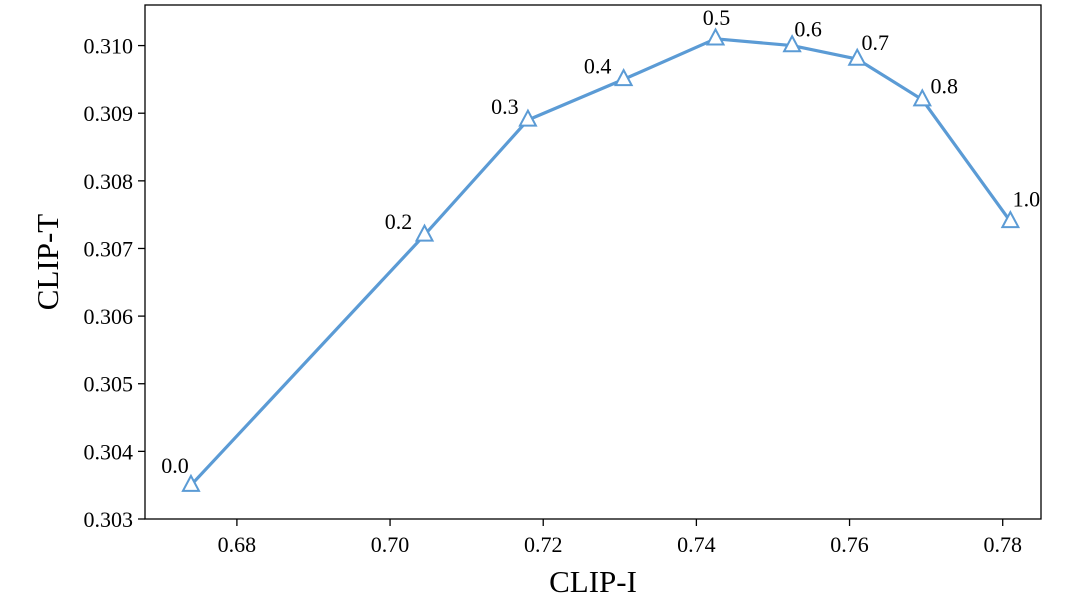  What do you see at coordinates (109, 451) in the screenshot?
I see `y-tick-label: 0.304` at bounding box center [109, 451].